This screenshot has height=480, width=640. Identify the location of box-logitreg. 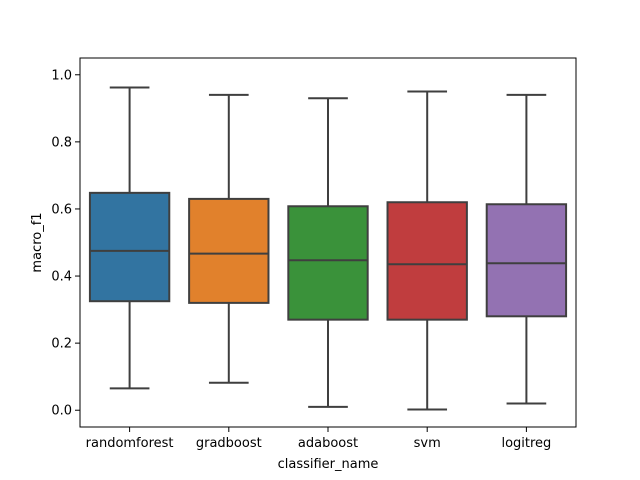
(526, 249).